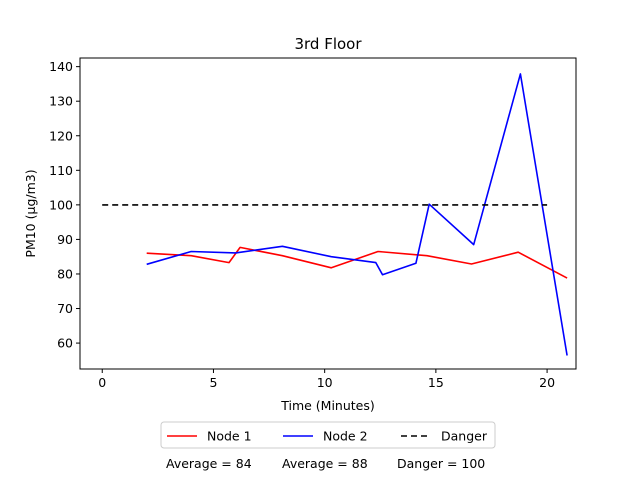 Image resolution: width=640 pixels, height=480 pixels. What do you see at coordinates (229, 436) in the screenshot?
I see `legend-label-1: Node 1` at bounding box center [229, 436].